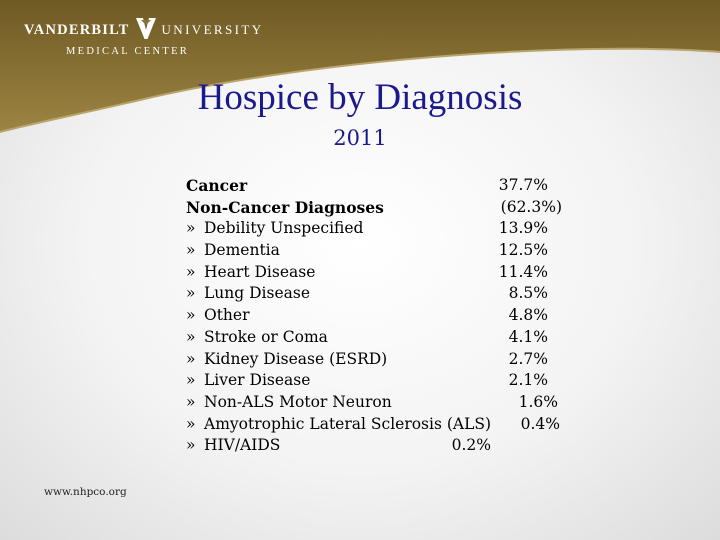 This screenshot has height=540, width=720. Describe the element at coordinates (471, 445) in the screenshot. I see `diagnosis-percent: 0.2%` at that location.